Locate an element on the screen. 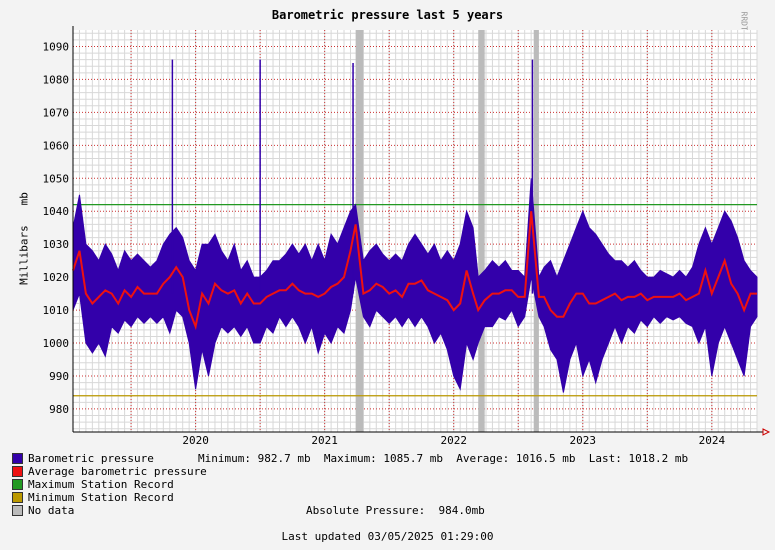  legend-item: Barometric pressure is located at coordinates (109, 458).